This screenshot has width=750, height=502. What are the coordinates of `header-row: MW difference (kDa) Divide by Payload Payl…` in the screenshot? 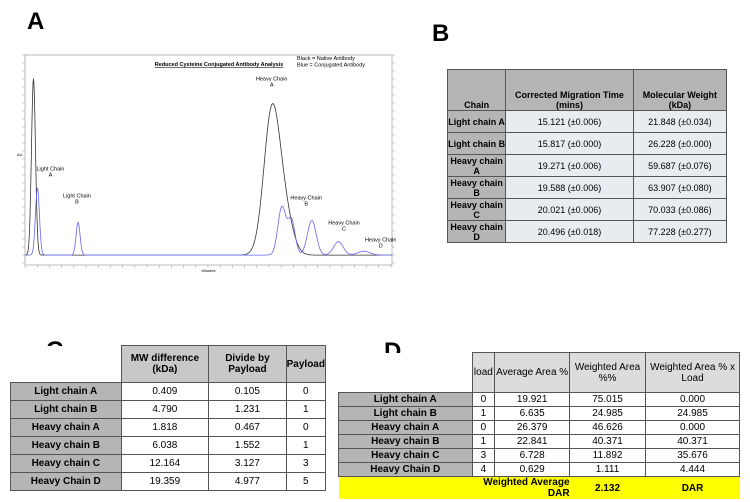 It's located at (168, 364).